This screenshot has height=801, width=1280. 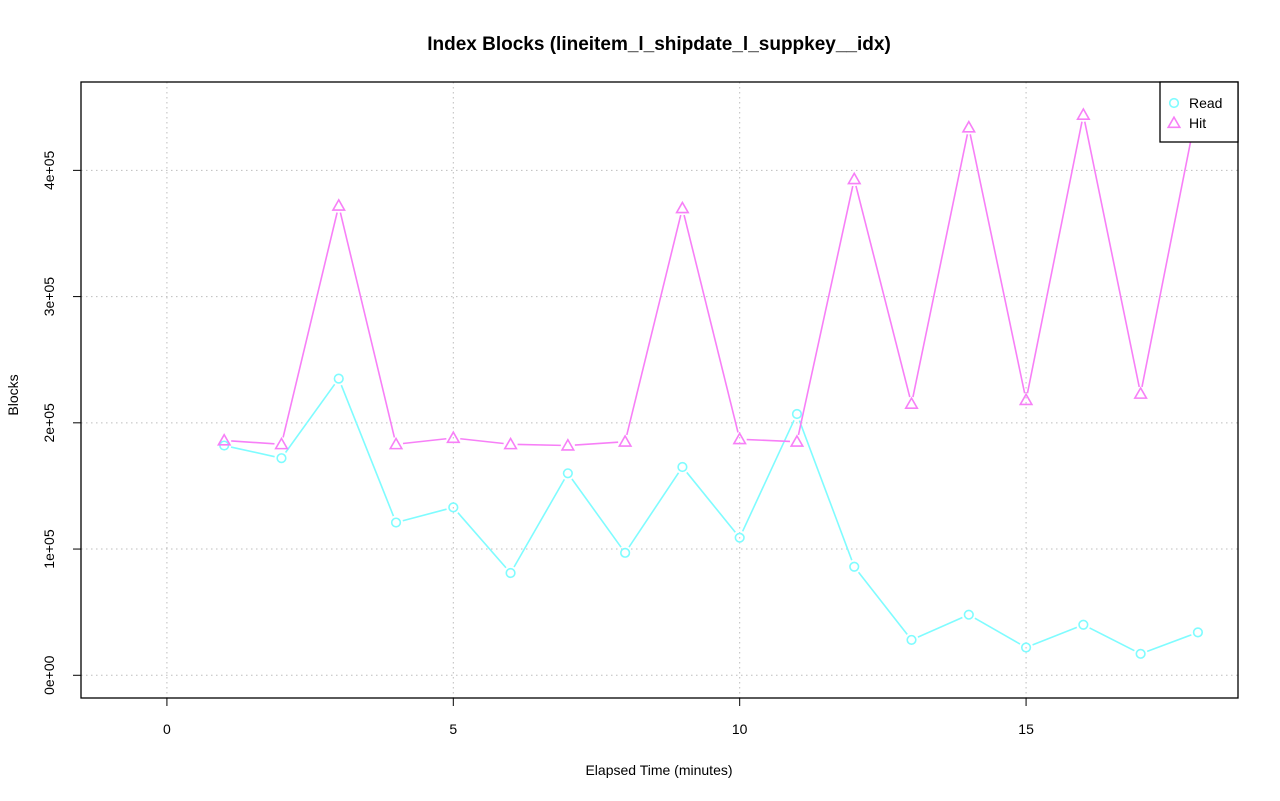 What do you see at coordinates (49, 549) in the screenshot?
I see `y-tick-label: 1e+05` at bounding box center [49, 549].